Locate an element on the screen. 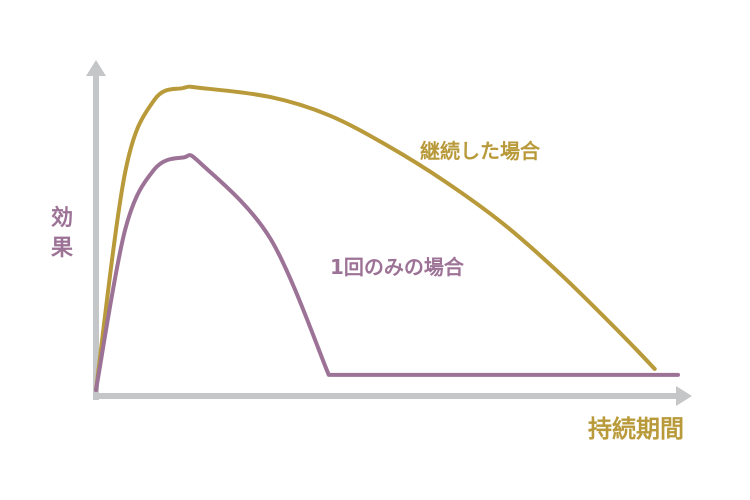 Image resolution: width=750 pixels, height=500 pixels. x-axis-label: 持続期間 is located at coordinates (636, 429).